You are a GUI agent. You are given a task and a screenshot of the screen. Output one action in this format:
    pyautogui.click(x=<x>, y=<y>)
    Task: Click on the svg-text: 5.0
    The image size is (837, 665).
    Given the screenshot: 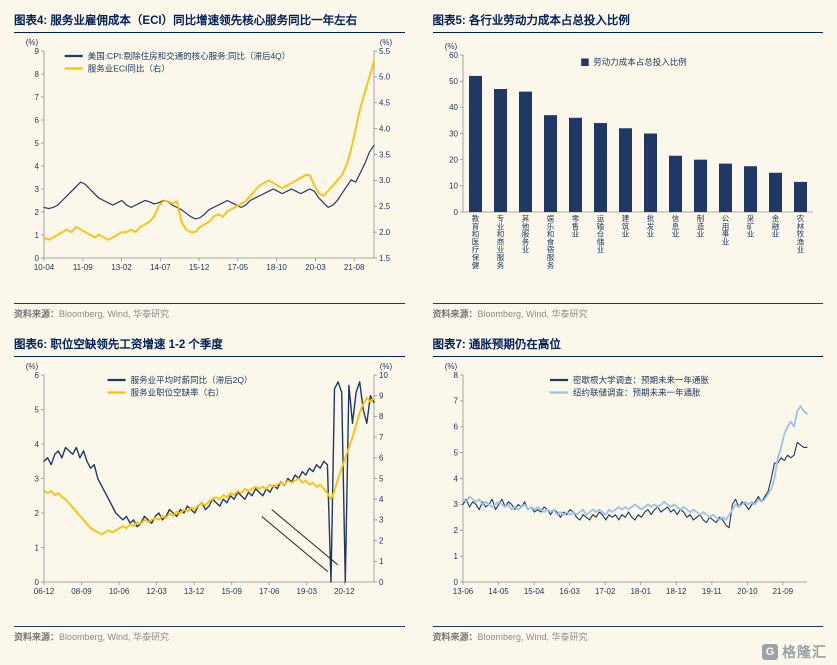 What is the action you would take?
    pyautogui.click(x=385, y=77)
    